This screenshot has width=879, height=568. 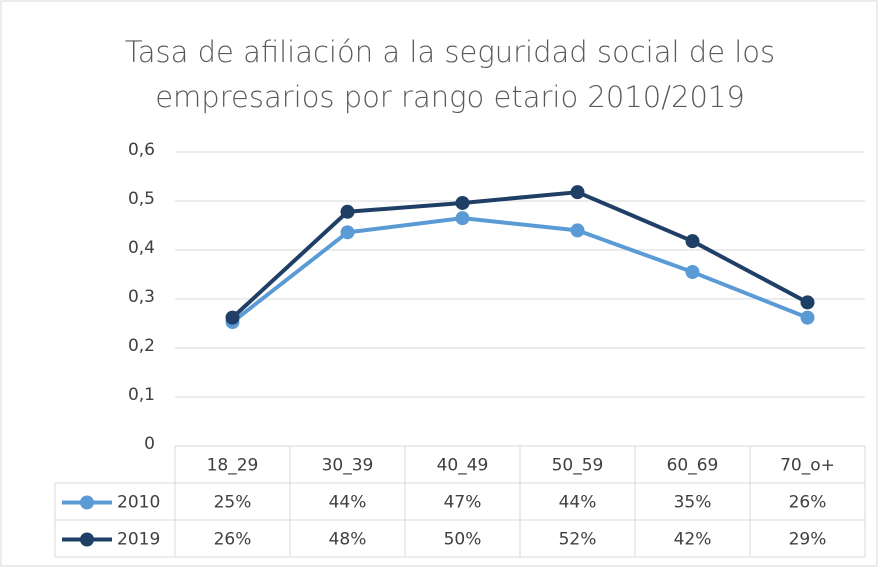 What do you see at coordinates (463, 466) in the screenshot?
I see `x-tick-label: 40_49` at bounding box center [463, 466].